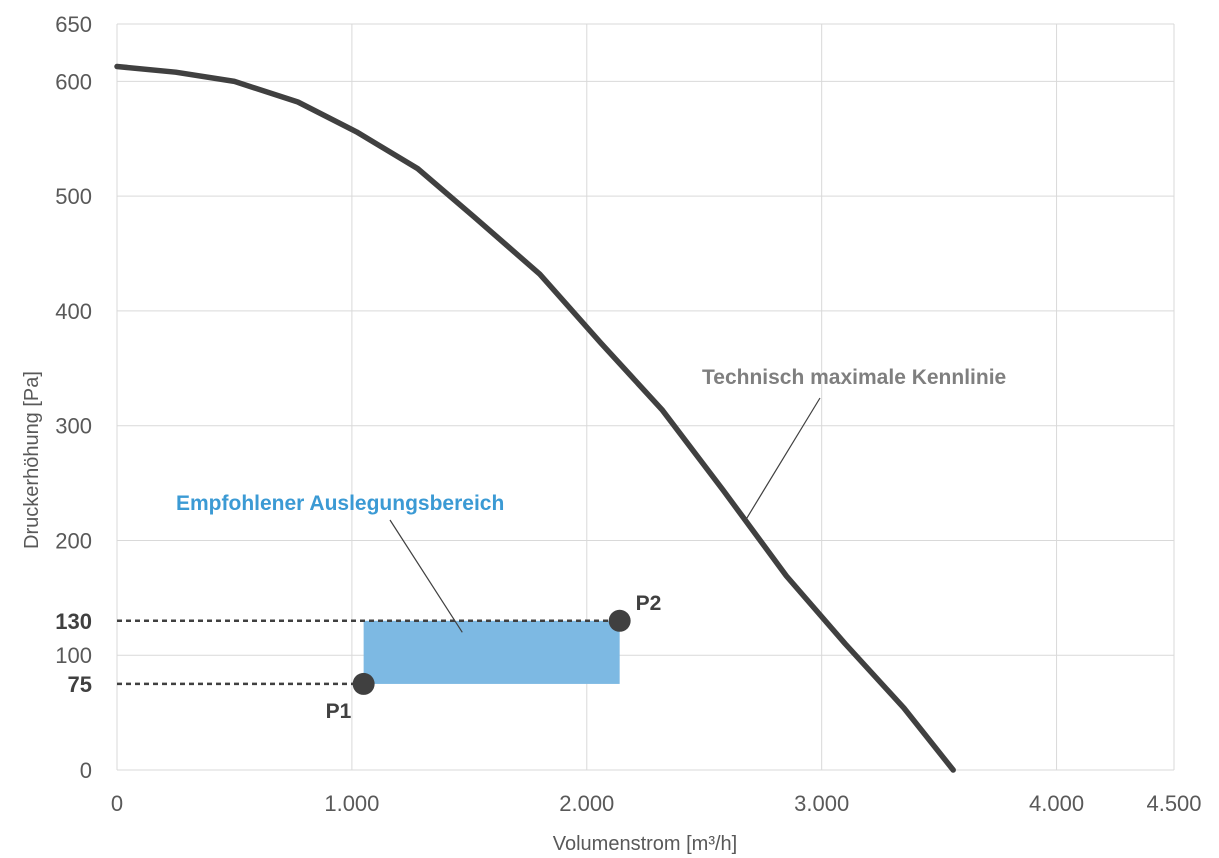 Image resolution: width=1219 pixels, height=858 pixels. What do you see at coordinates (73, 24) in the screenshot?
I see `y-tick-label: 650` at bounding box center [73, 24].